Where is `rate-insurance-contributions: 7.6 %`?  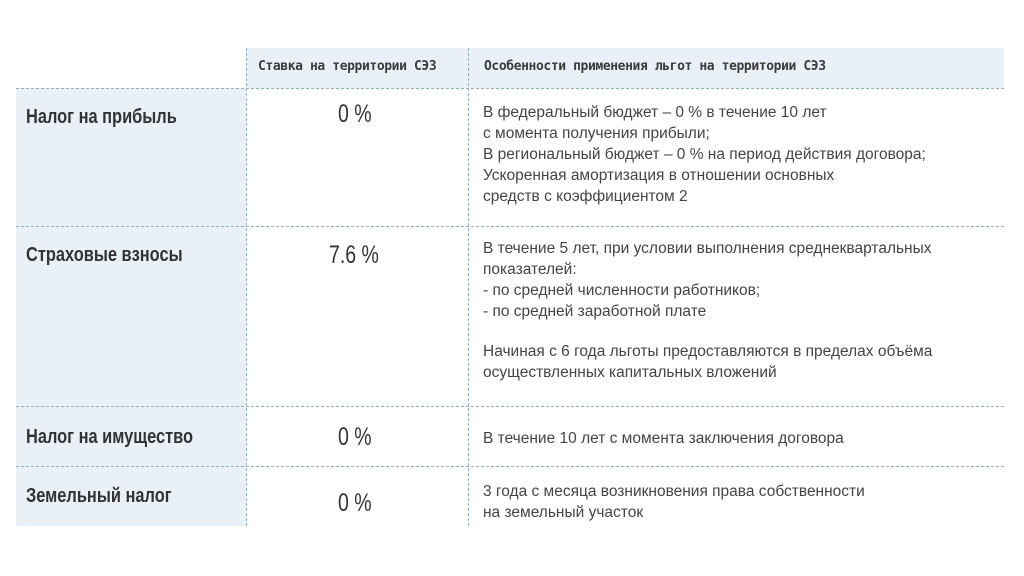 rate-insurance-contributions: 7.6 % is located at coordinates (354, 255).